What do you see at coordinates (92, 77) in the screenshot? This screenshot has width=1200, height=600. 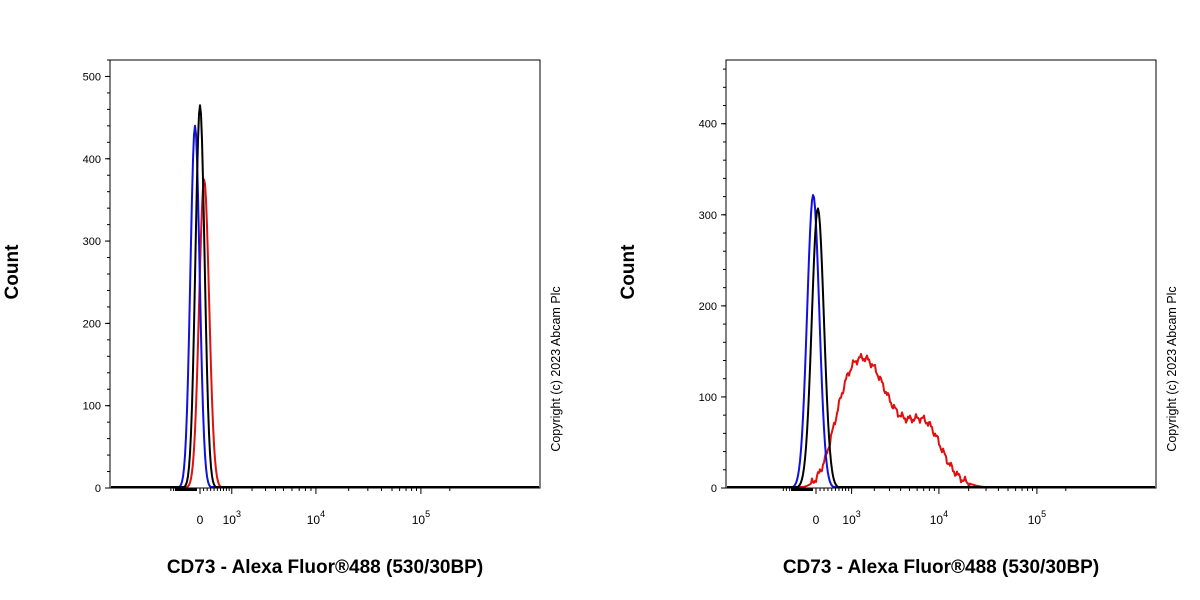 I see `y-tick-label: 500` at bounding box center [92, 77].